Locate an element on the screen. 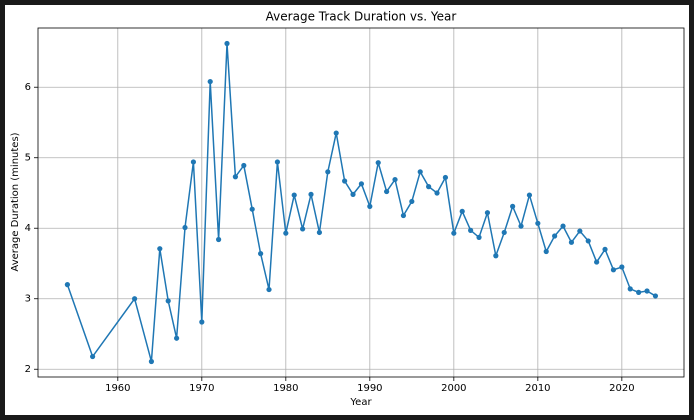 The image size is (694, 420). y-tick-label: 5 is located at coordinates (28, 158).